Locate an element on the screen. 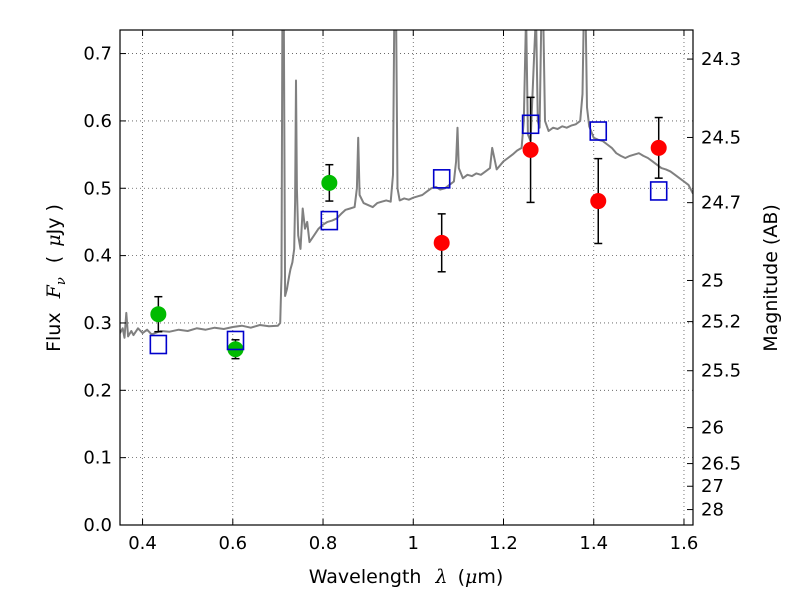 The width and height of the screenshot is (800, 600). x-tick-label: 1.4 is located at coordinates (593, 543).